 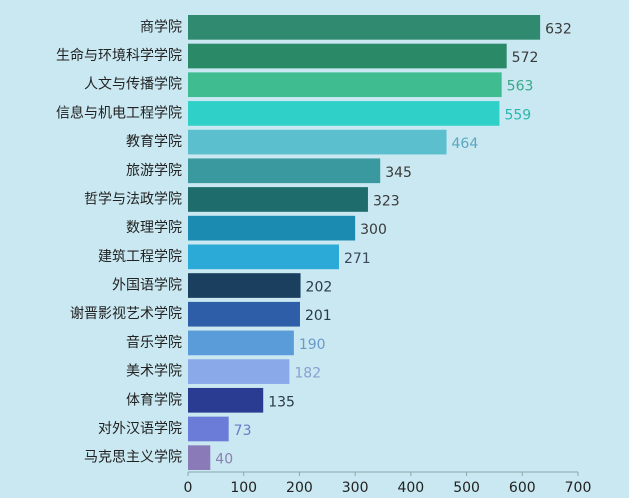 What do you see at coordinates (154, 400) in the screenshot?
I see `y-tick-label: 体育学院` at bounding box center [154, 400].